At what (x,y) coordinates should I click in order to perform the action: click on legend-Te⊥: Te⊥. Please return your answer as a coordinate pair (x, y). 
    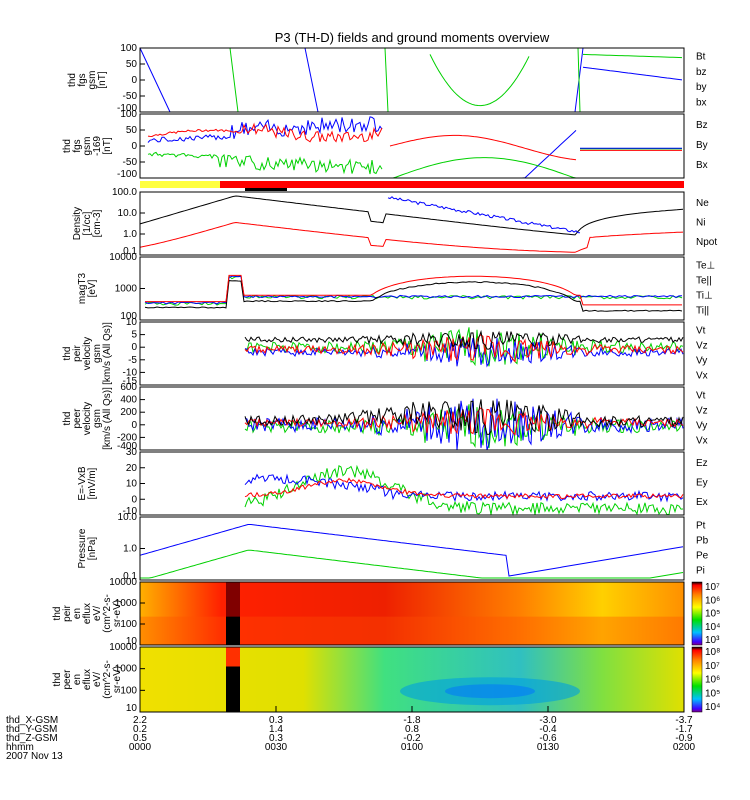
    Looking at the image, I should click on (705, 266).